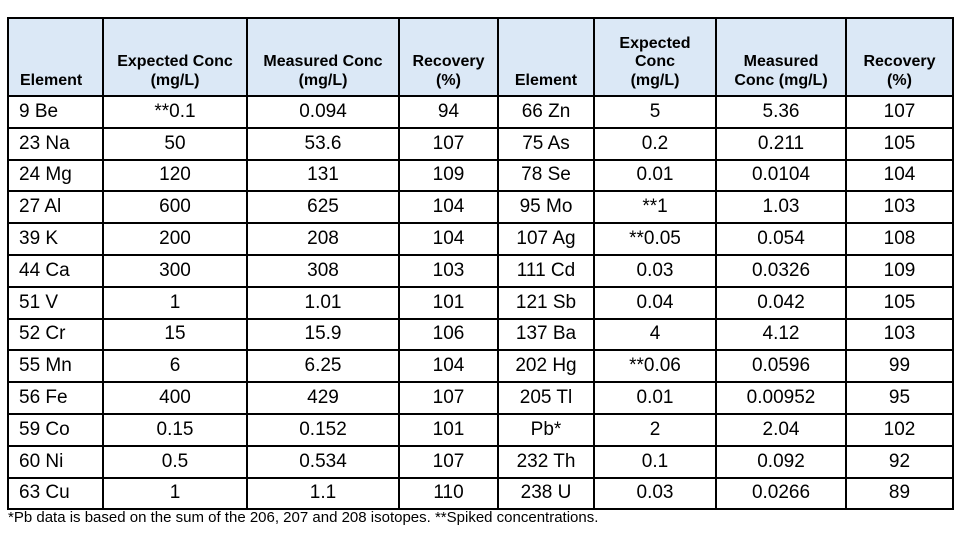 This screenshot has width=960, height=540. Describe the element at coordinates (899, 175) in the screenshot. I see `cell-recovery-right: 104` at that location.